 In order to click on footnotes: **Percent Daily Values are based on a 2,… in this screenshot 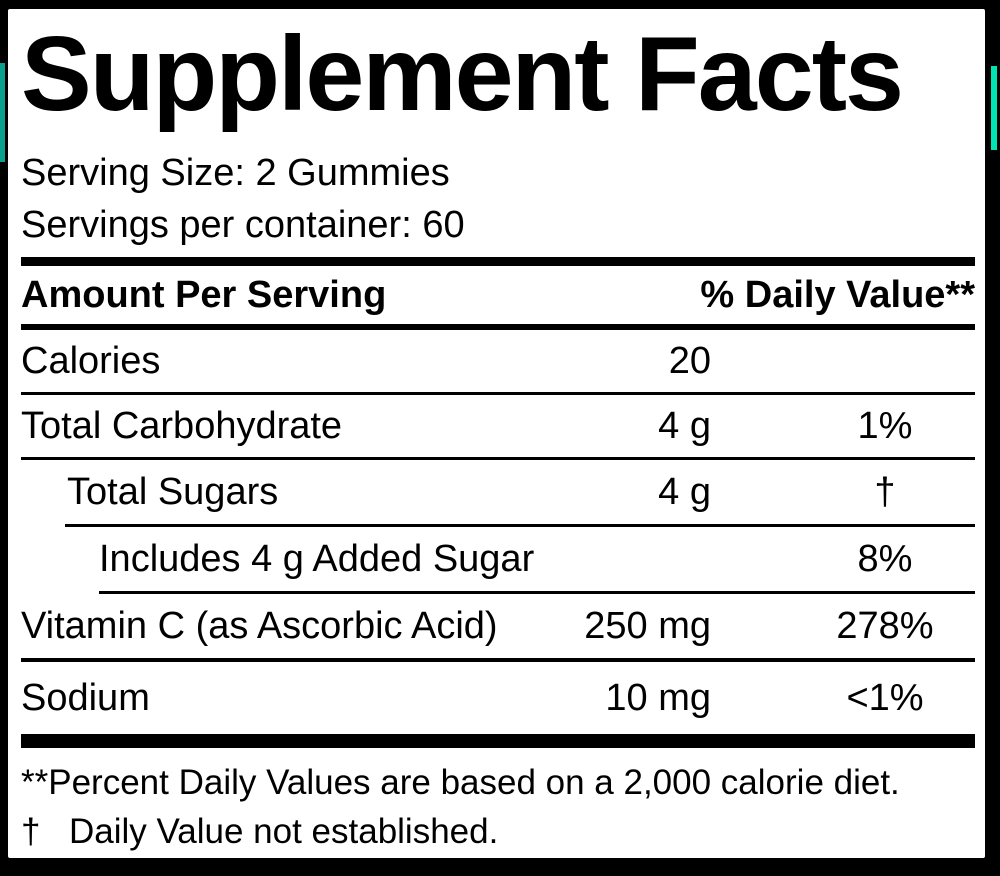, I will do `click(498, 807)`.